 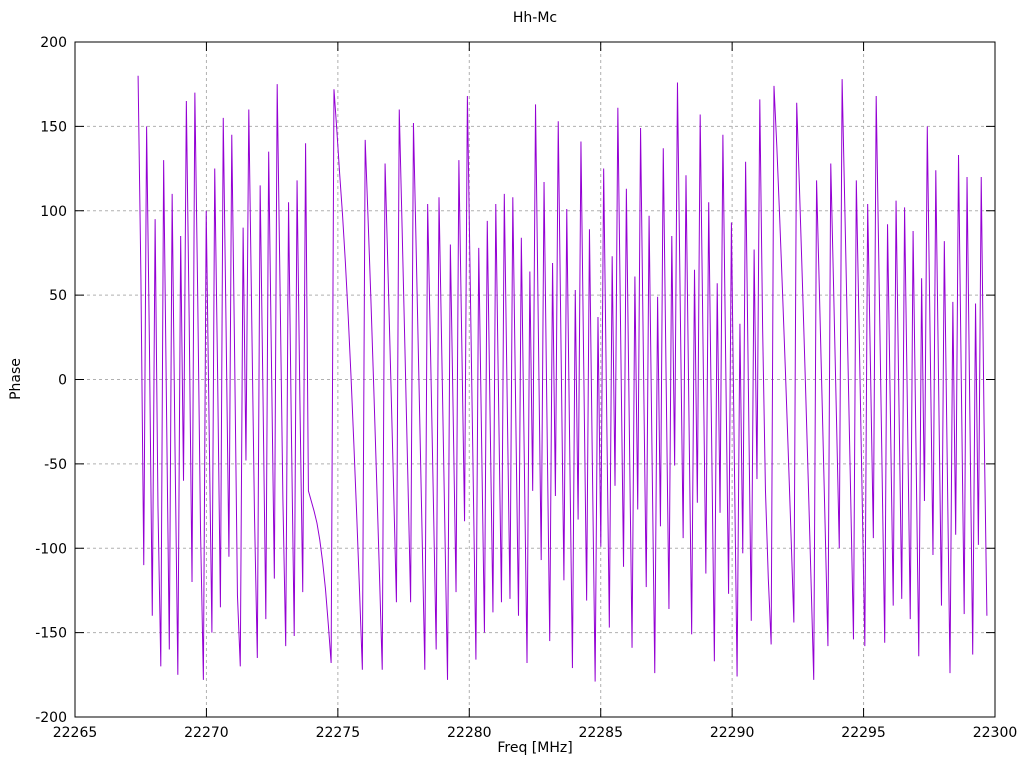 What do you see at coordinates (338, 733) in the screenshot?
I see `x-tick-label: 22275` at bounding box center [338, 733].